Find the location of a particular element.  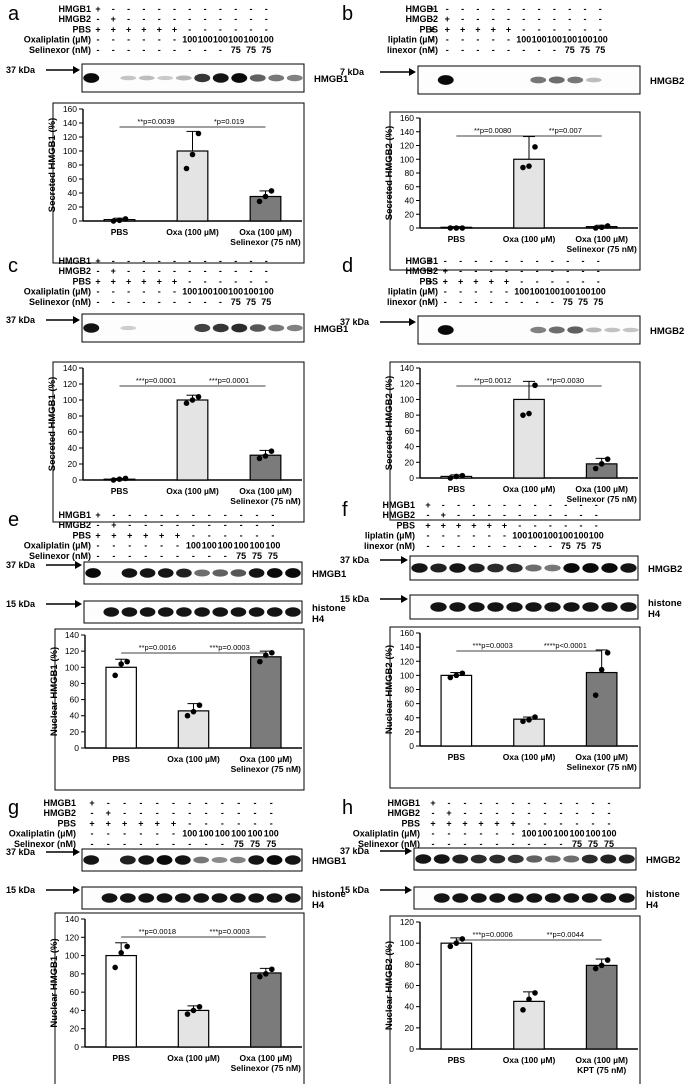

panel-h-row-label: PBS is located at coordinates (410, 823).